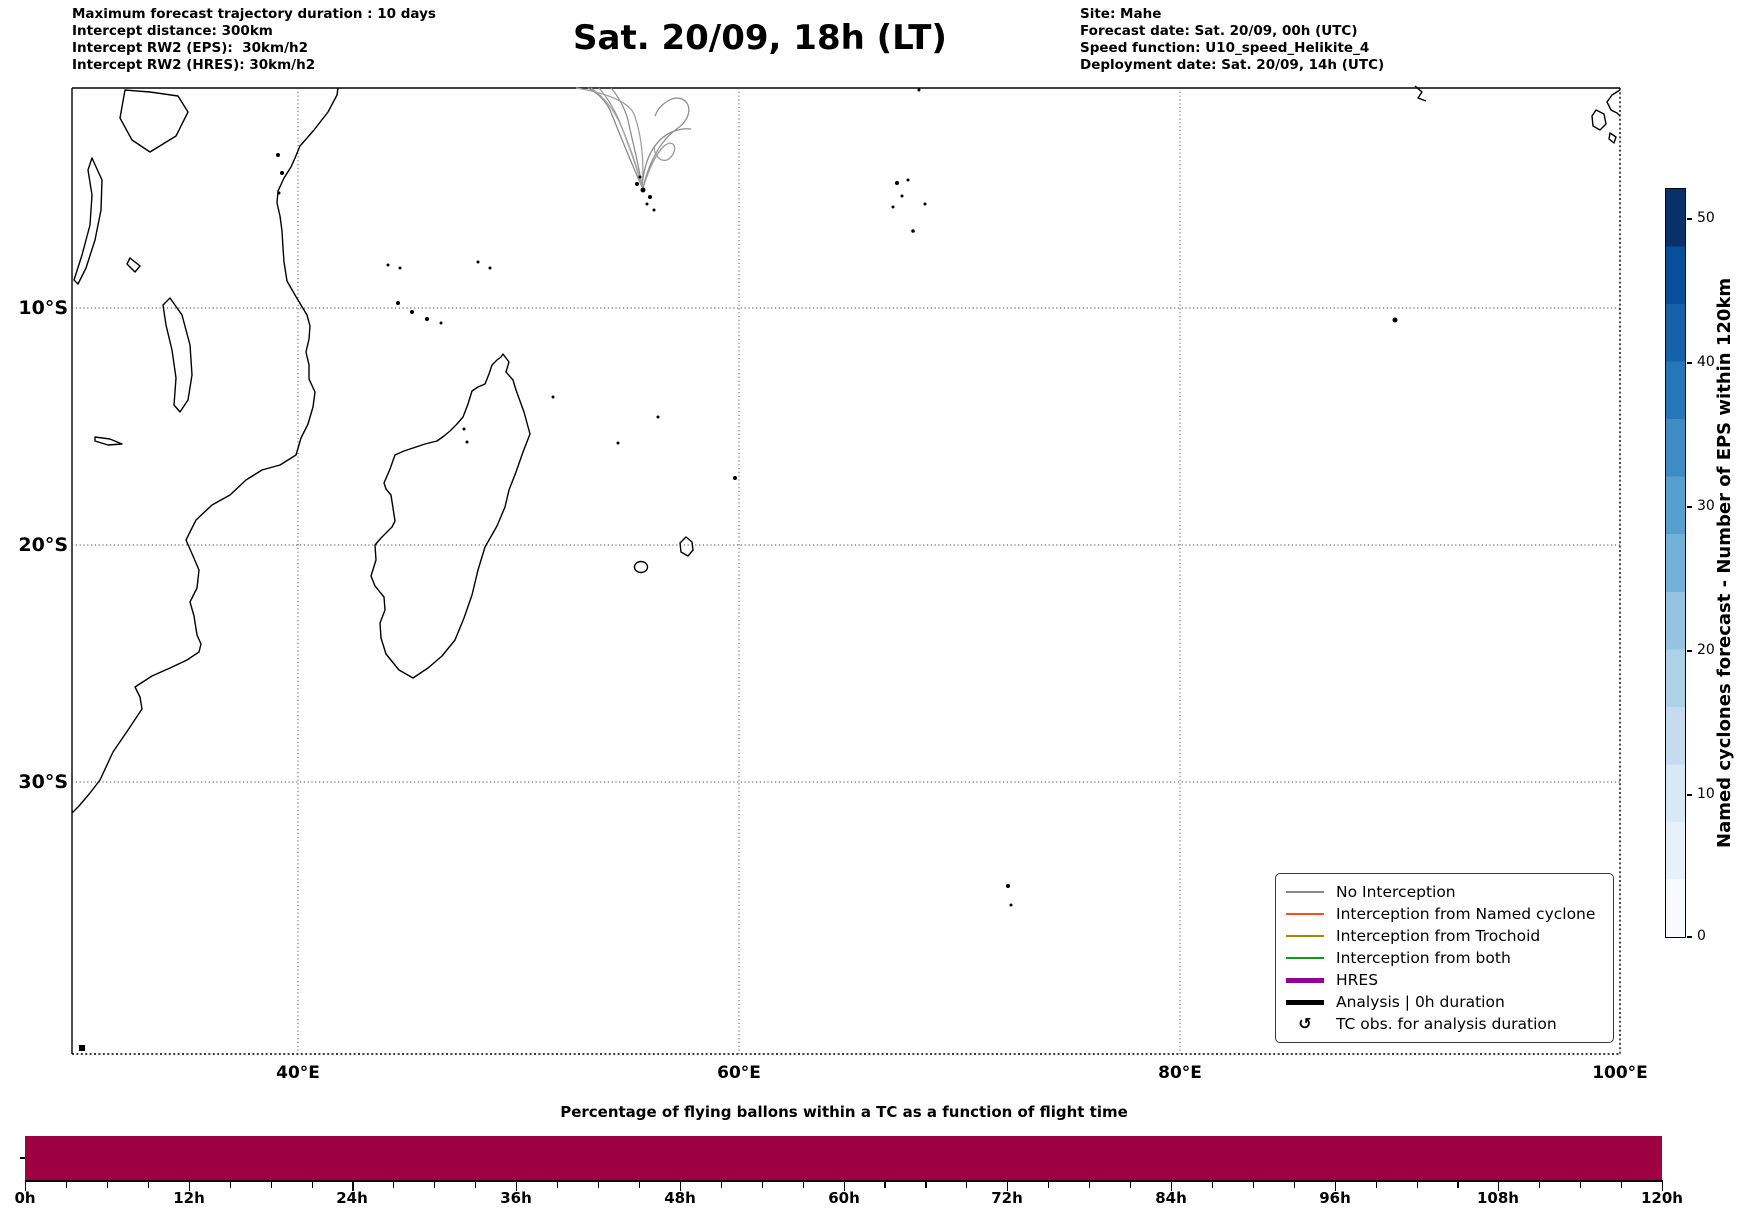 This screenshot has width=1752, height=1213. I want to click on legend-item-trochoid: Interception from Trochoid, so click(1444, 936).